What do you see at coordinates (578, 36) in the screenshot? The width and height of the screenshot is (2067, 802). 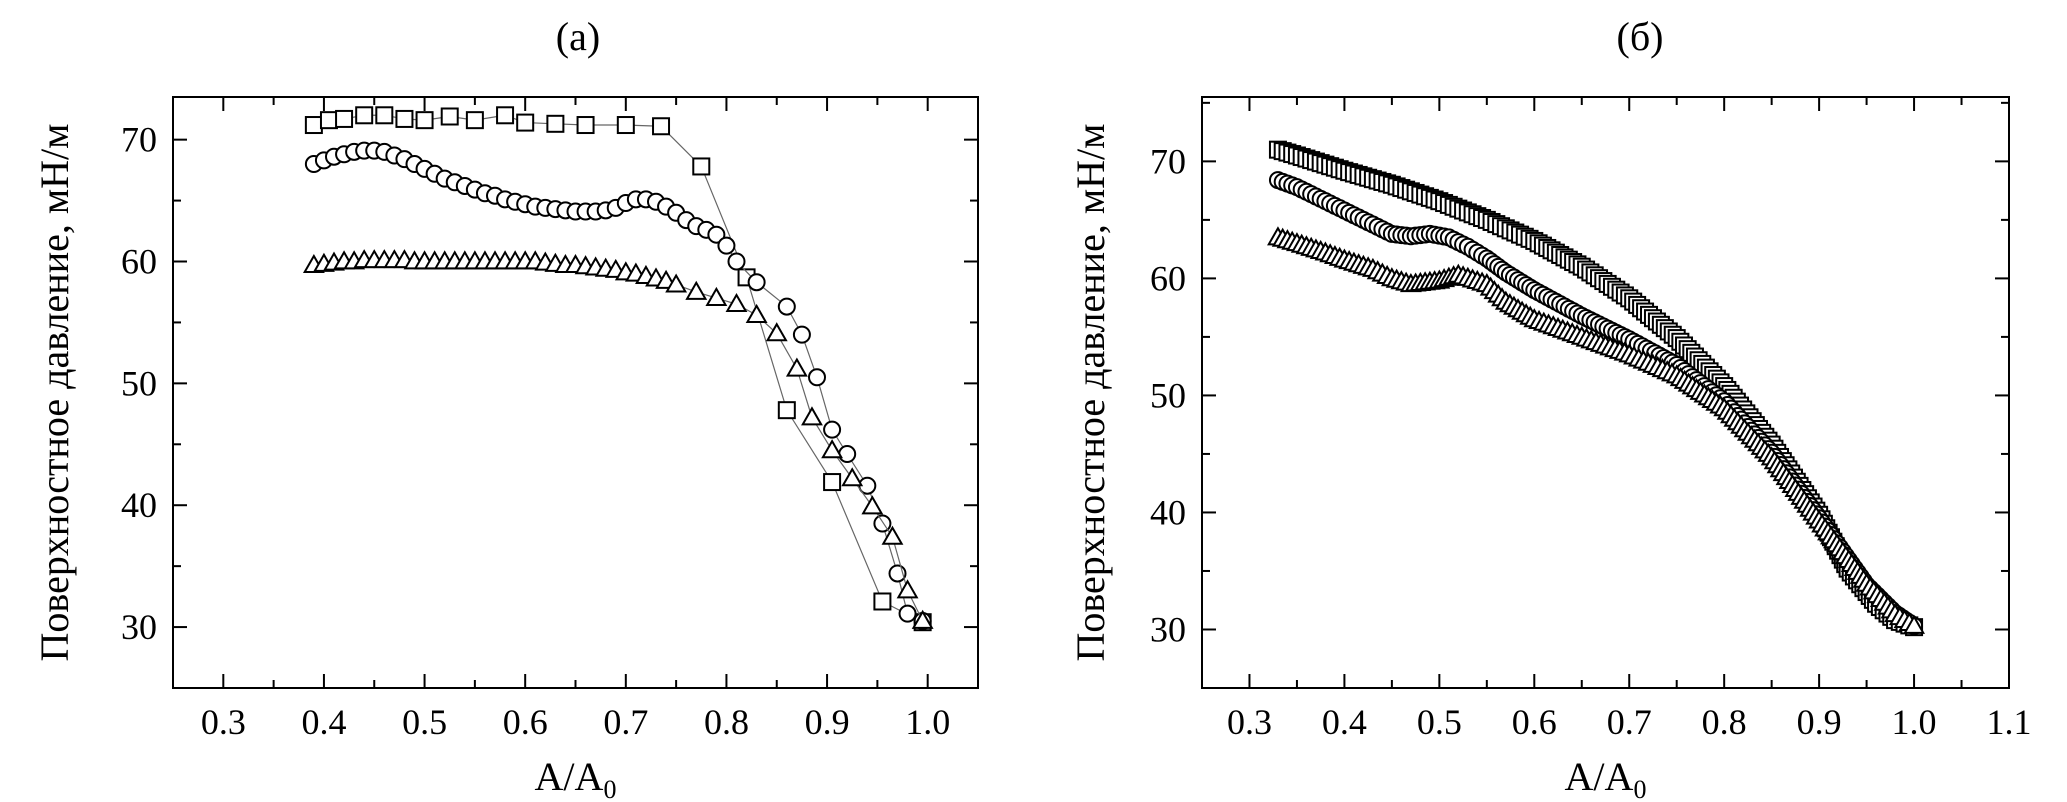 I see `chart-title: (а)` at bounding box center [578, 36].